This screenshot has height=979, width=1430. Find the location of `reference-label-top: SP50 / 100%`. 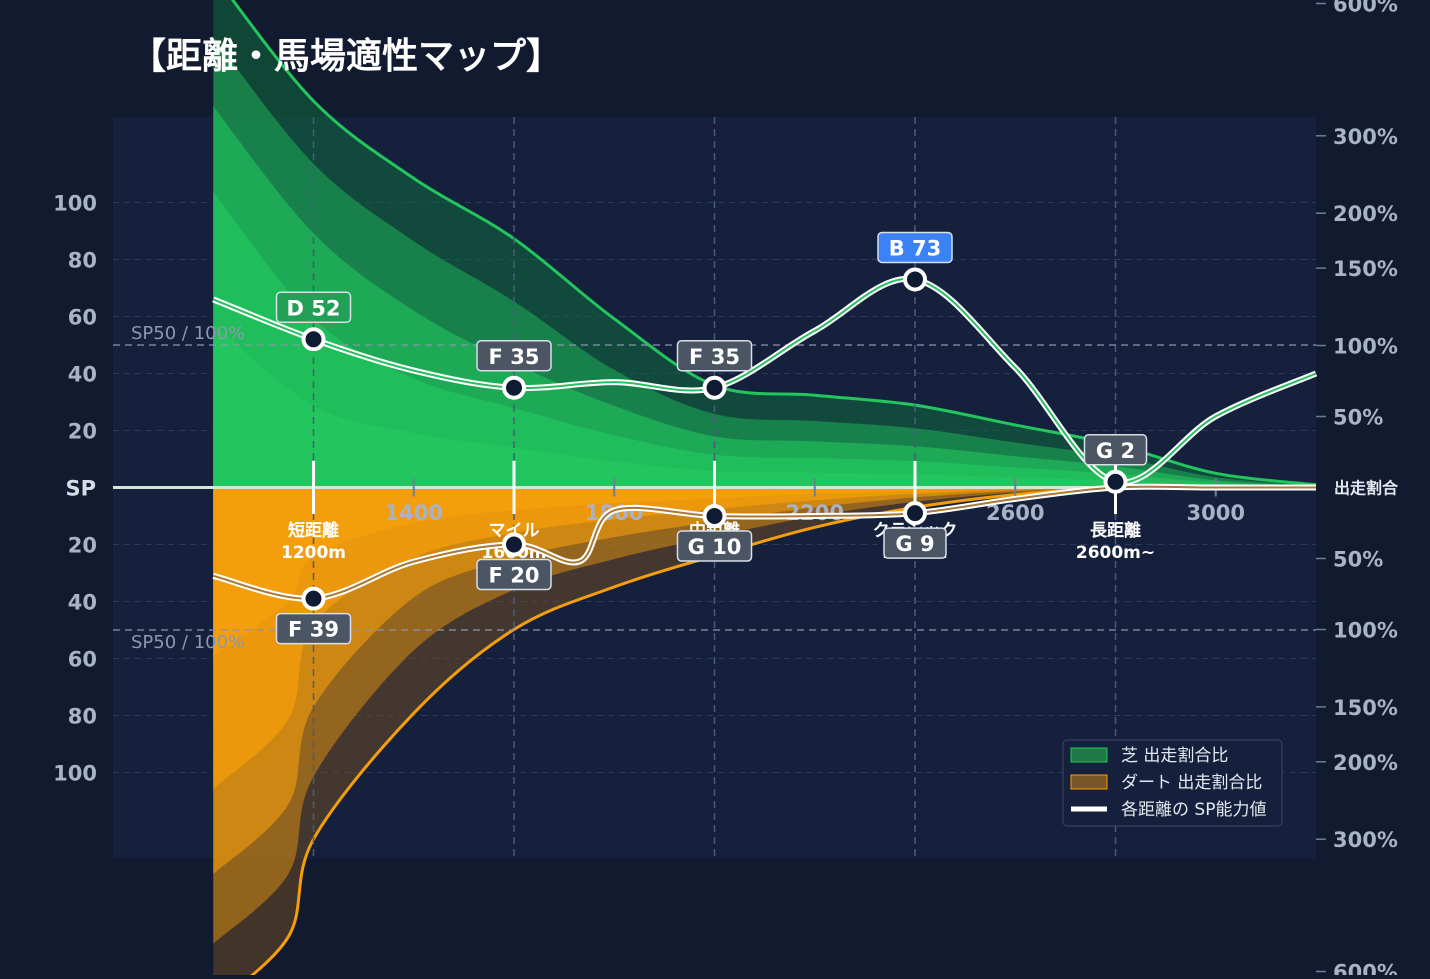

reference-label-top: SP50 / 100% is located at coordinates (188, 333).